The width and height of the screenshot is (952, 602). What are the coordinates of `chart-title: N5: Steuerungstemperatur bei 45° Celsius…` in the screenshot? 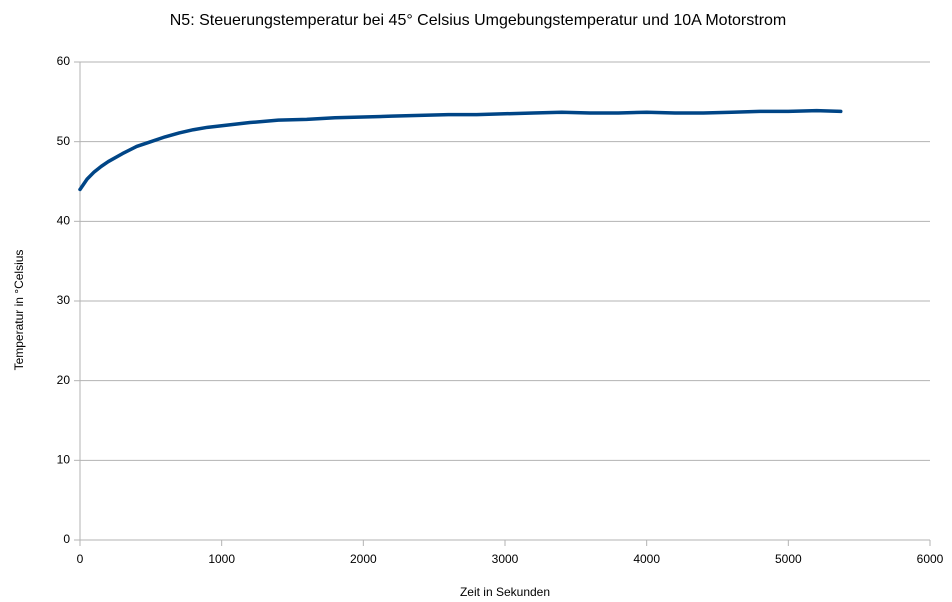 It's located at (478, 20).